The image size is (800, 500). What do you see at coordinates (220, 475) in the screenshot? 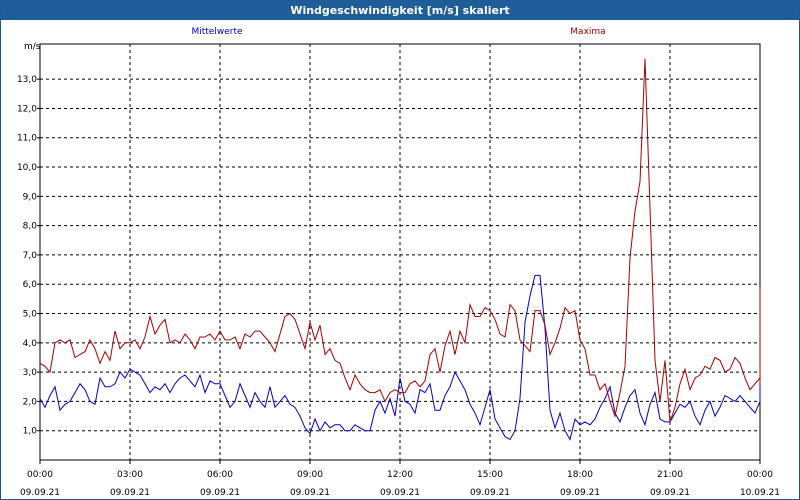
I see `x-tick-time-label: 06:00` at bounding box center [220, 475].